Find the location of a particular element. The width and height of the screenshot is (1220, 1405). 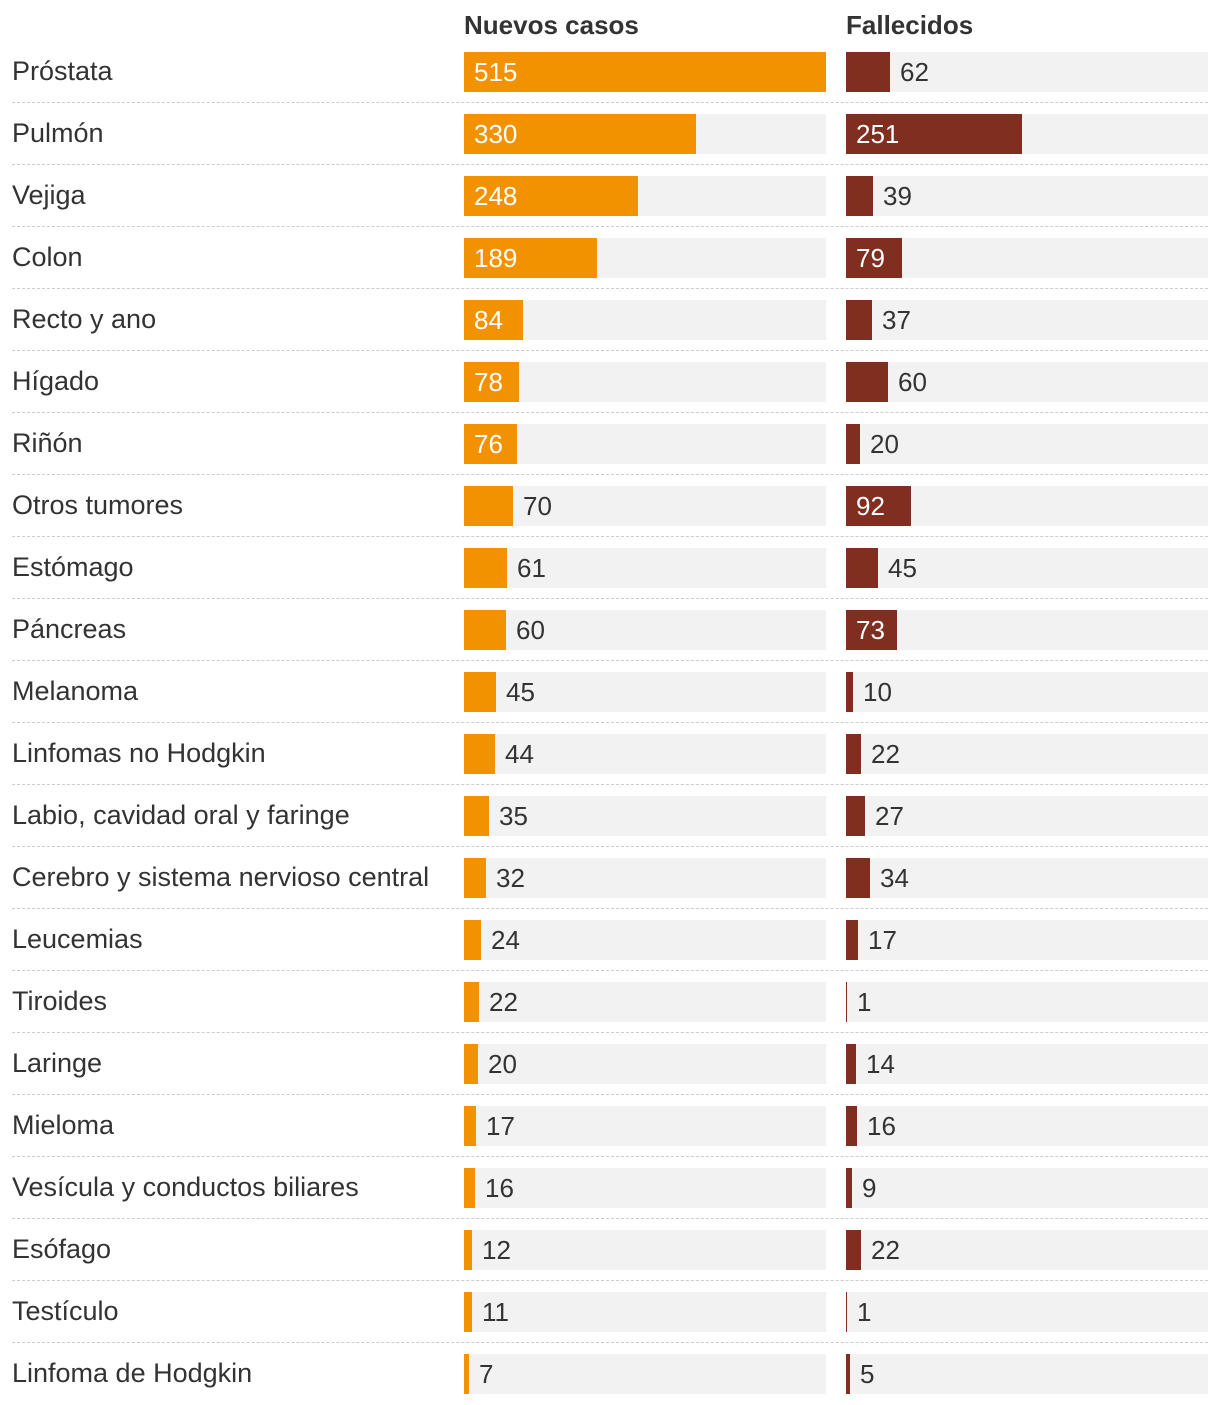

chart-row: Laringe 20 14 is located at coordinates (610, 1064).